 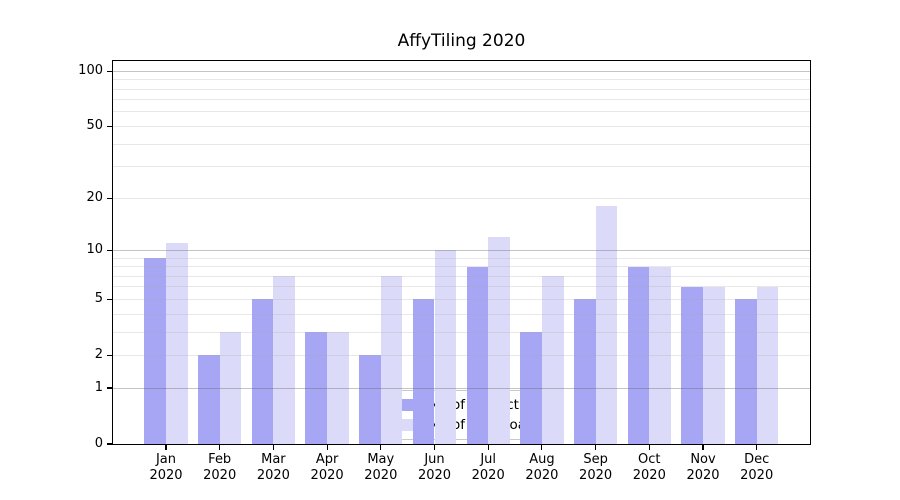 I want to click on bar-sep-downloads, so click(x=606, y=325).